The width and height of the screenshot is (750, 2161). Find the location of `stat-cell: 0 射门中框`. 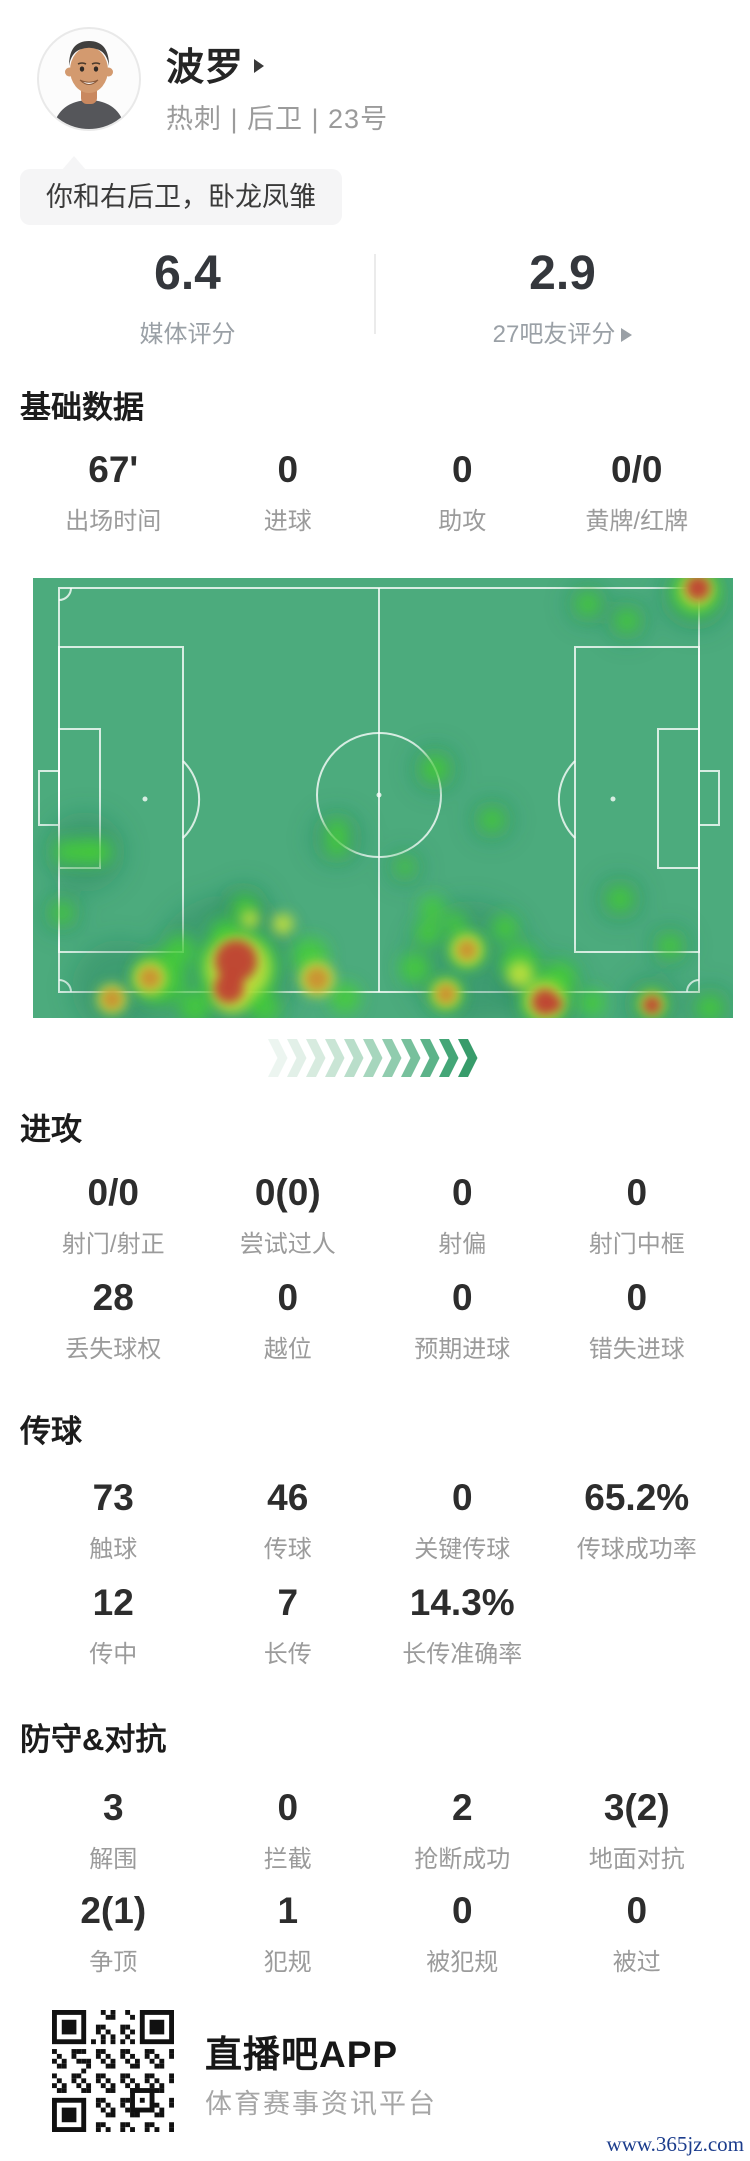

stat-cell: 0 射门中框 is located at coordinates (637, 1216).